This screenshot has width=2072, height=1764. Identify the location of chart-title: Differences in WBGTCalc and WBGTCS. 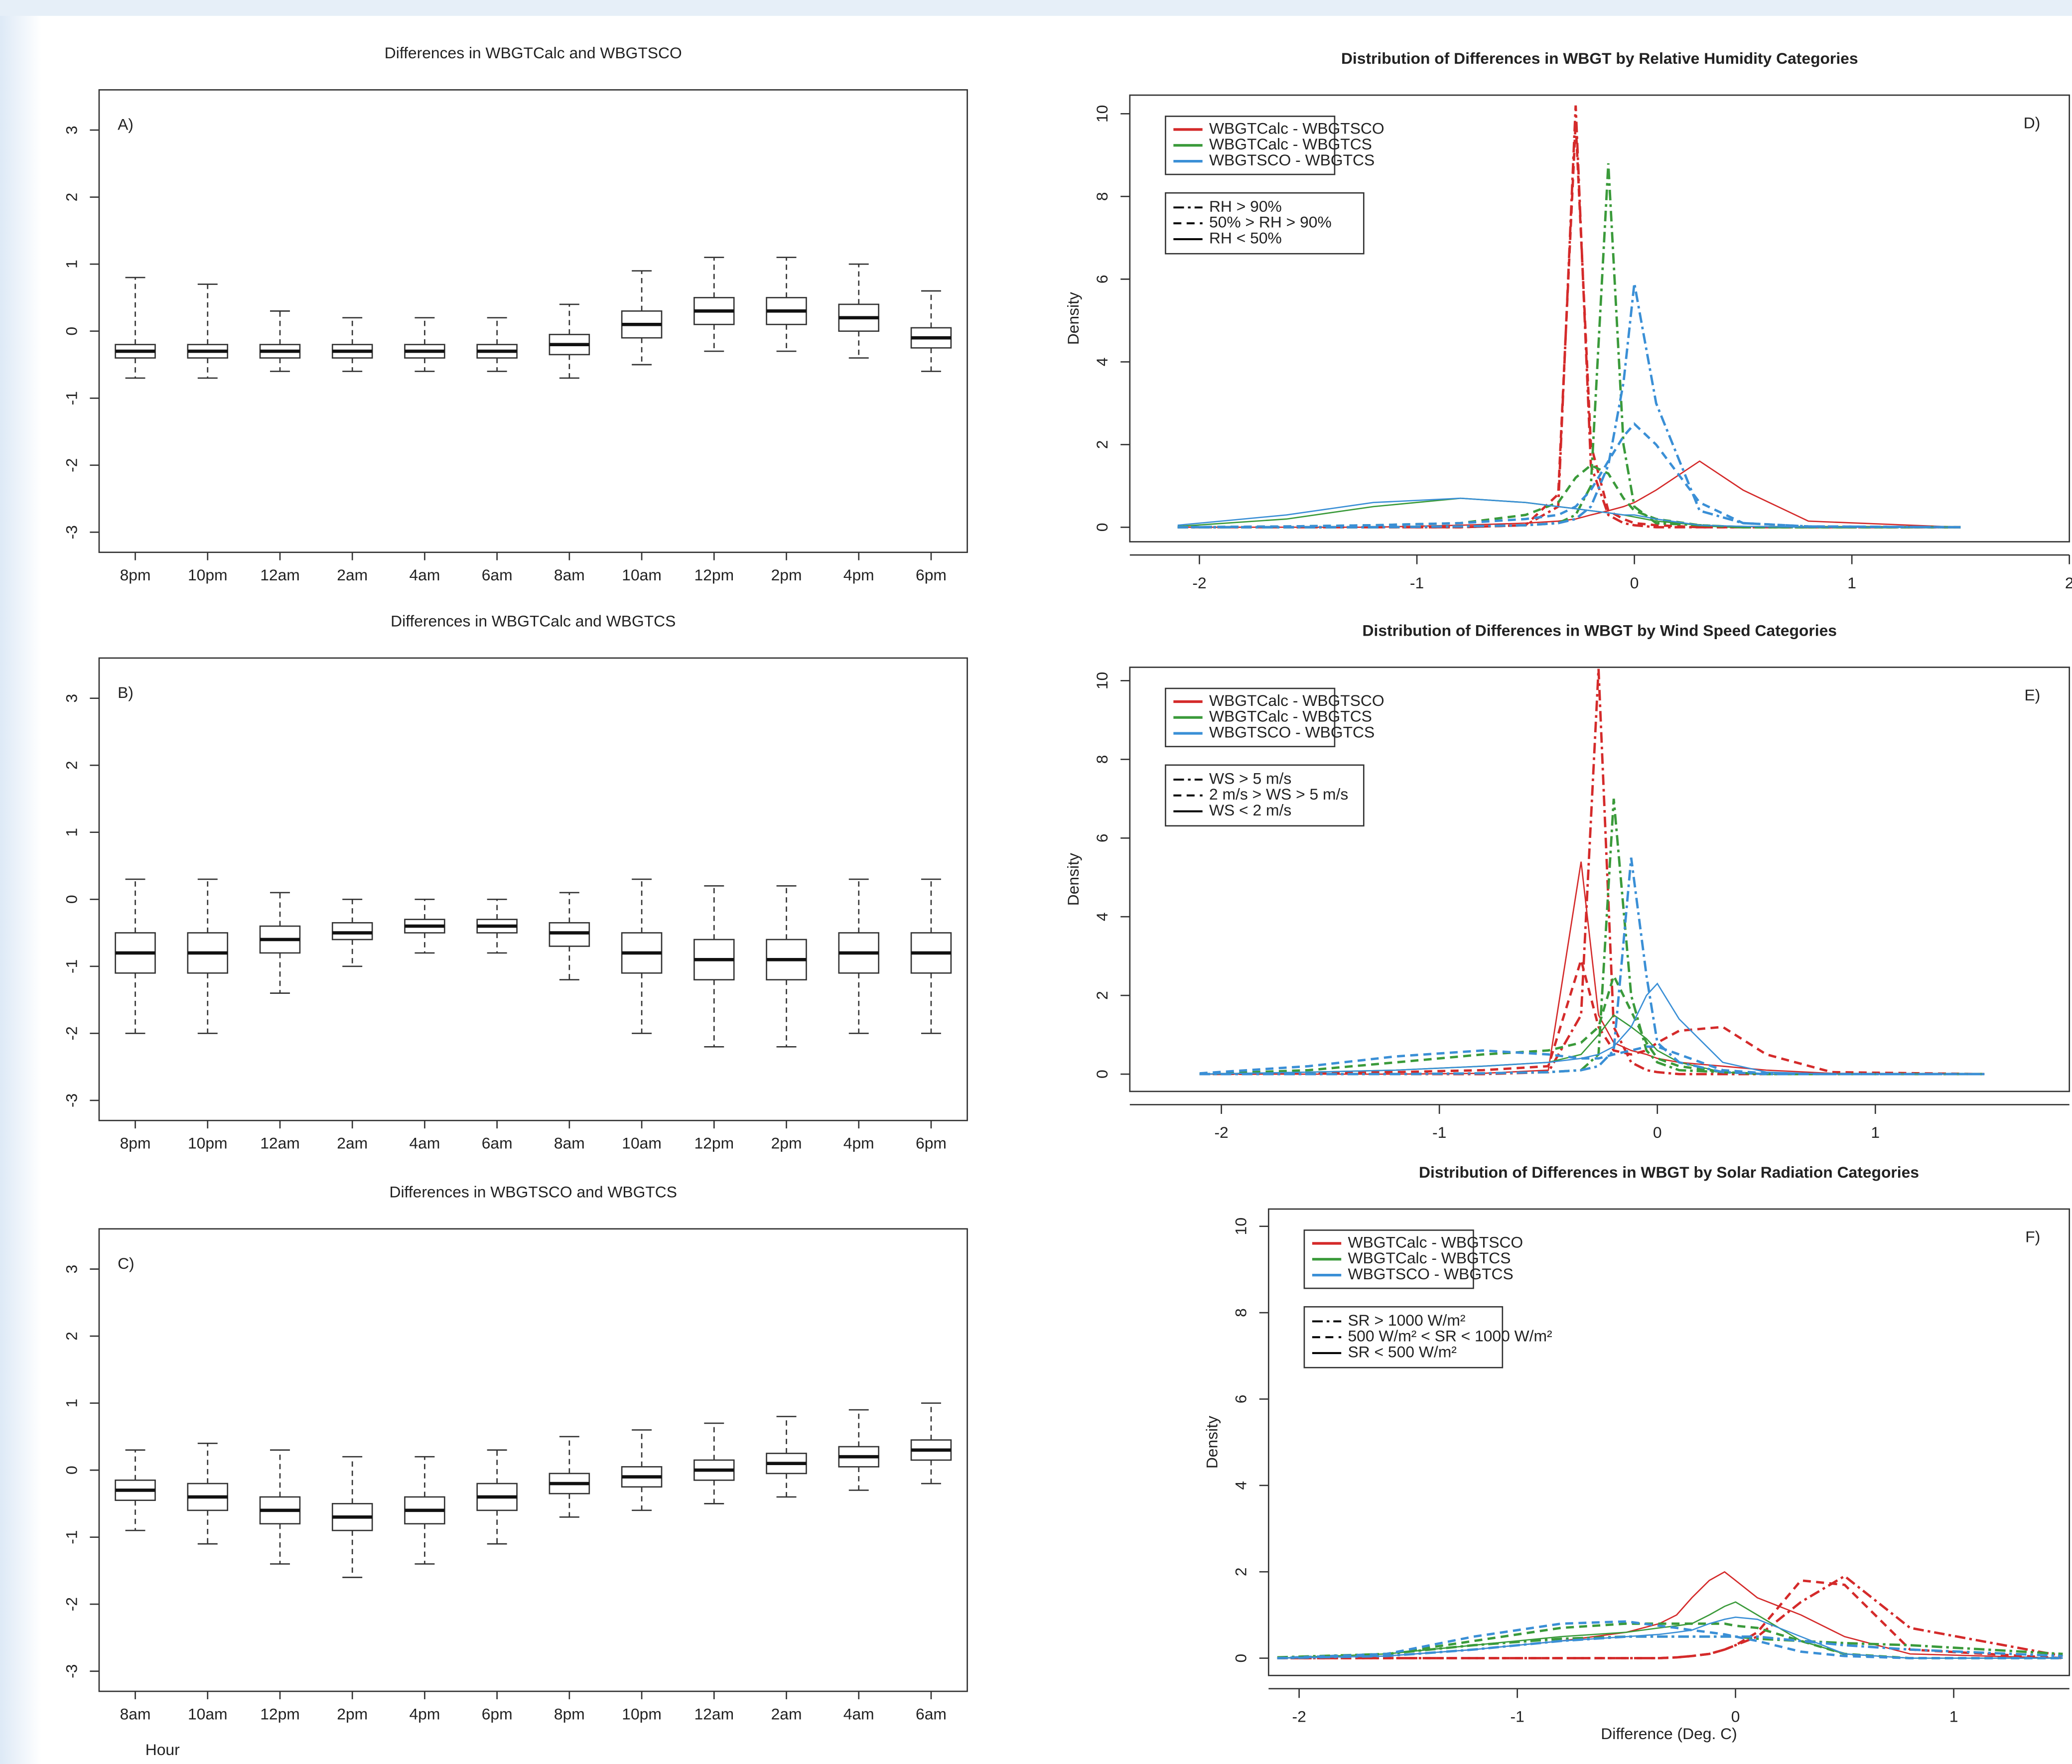
(533, 621).